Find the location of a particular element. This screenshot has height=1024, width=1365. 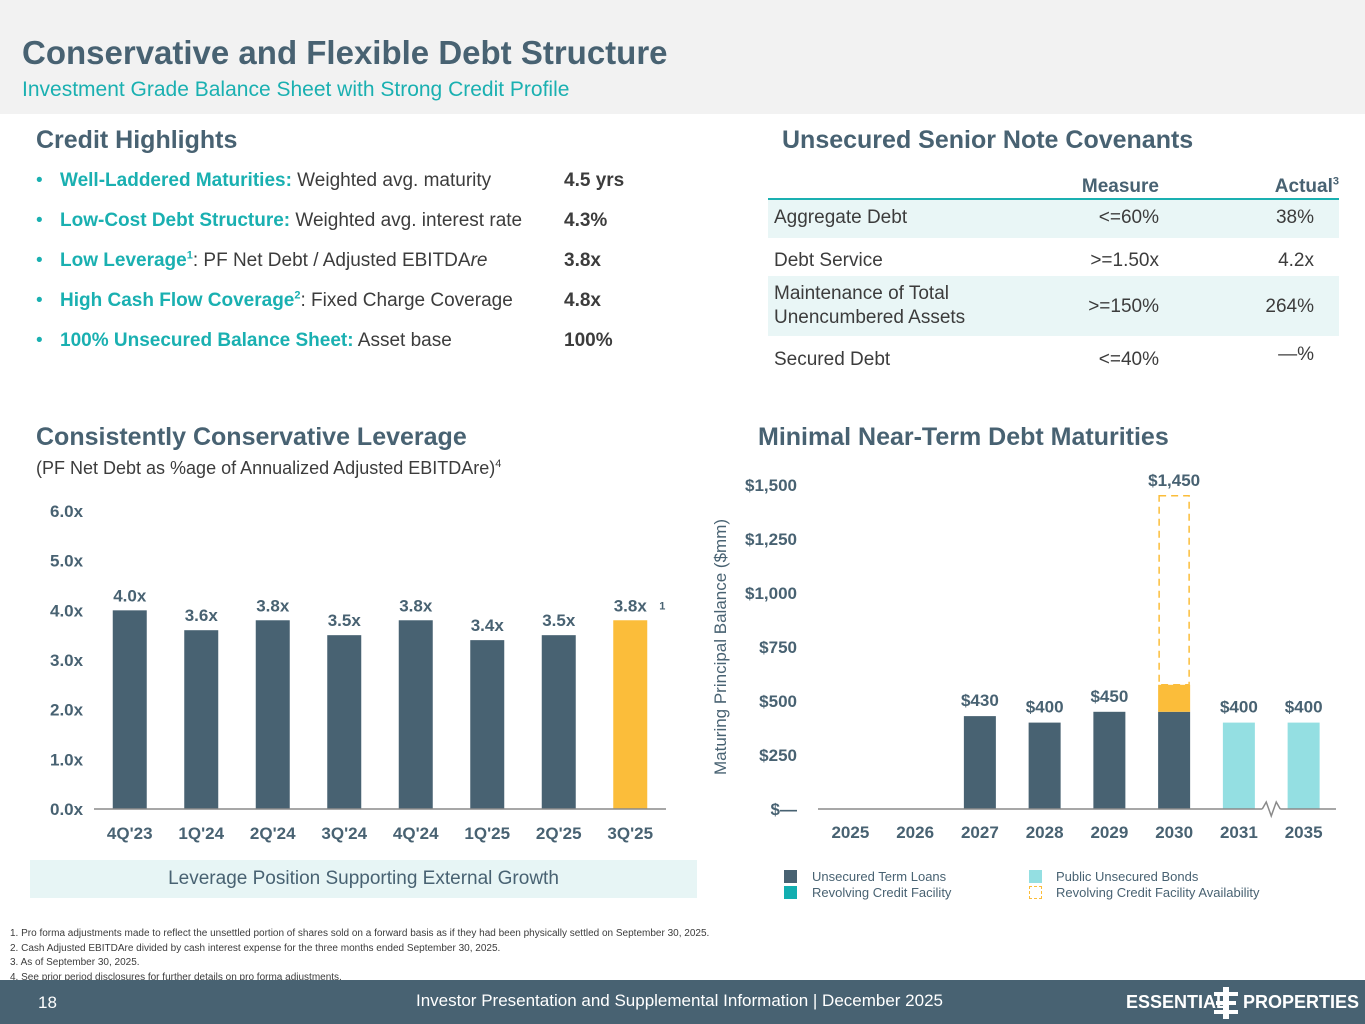

highlight-label: 100% Unsecured Balance Sheet: is located at coordinates (207, 340).